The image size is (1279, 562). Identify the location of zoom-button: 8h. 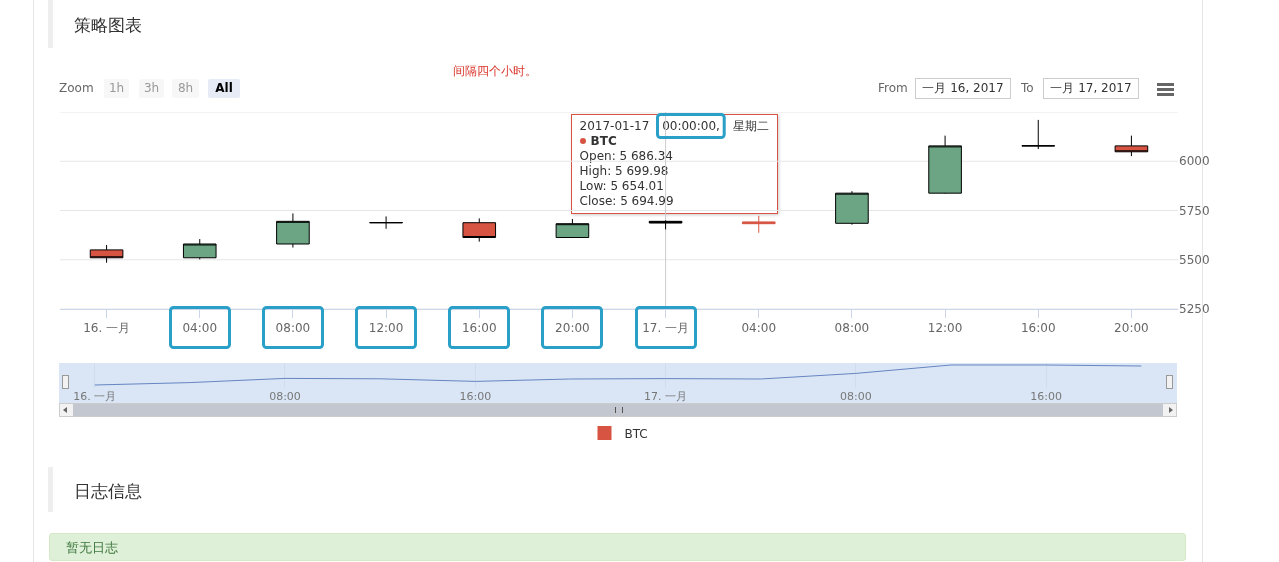
(185, 88).